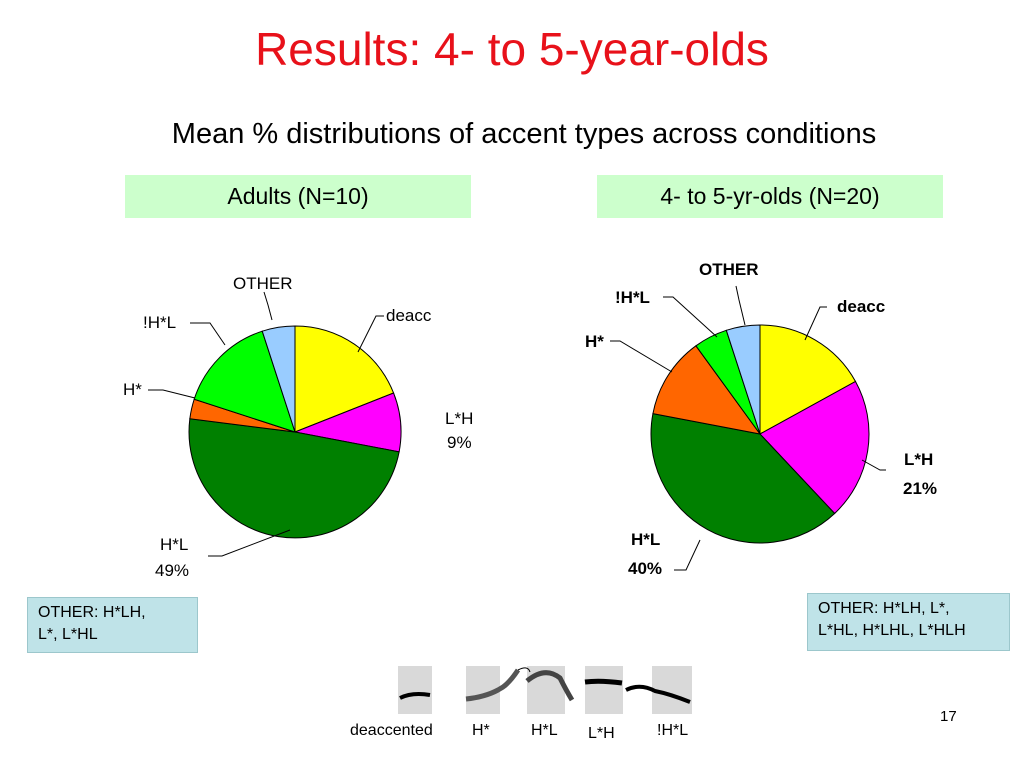 The image size is (1024, 768). I want to click on kids-pie-chart, so click(760, 434).